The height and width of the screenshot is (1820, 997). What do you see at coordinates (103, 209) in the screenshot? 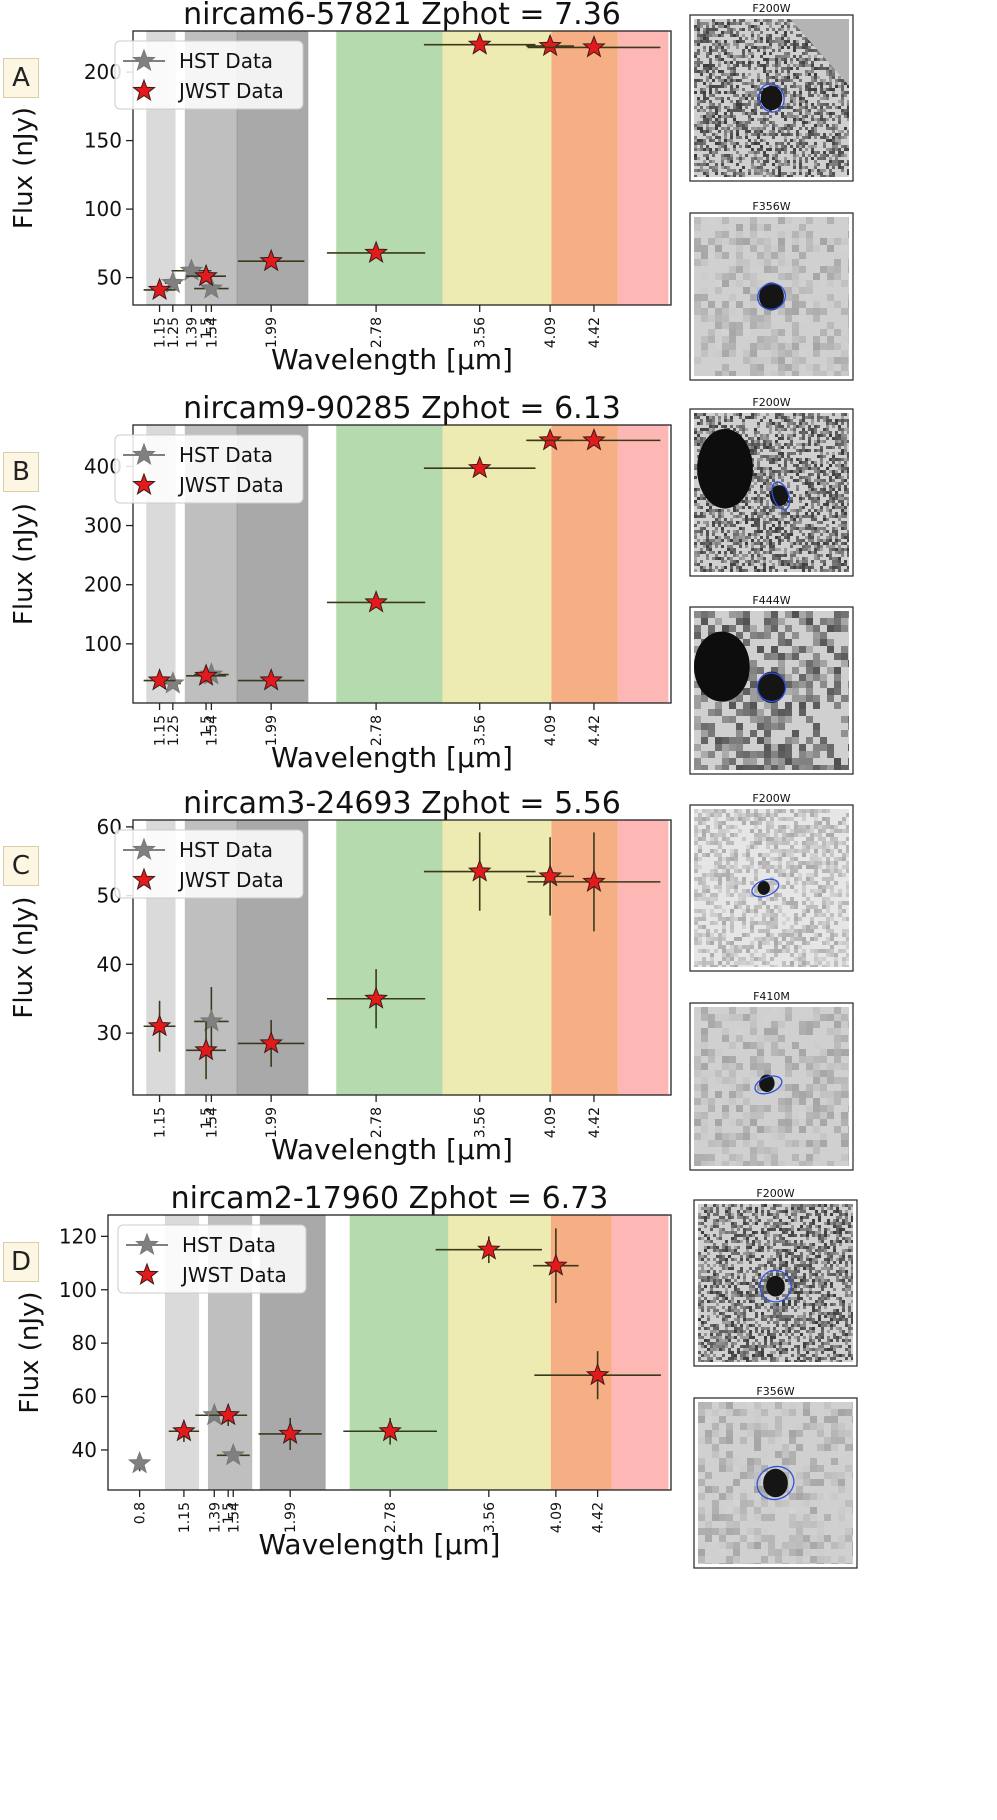
I see `y-tick-label: 100` at bounding box center [103, 209].